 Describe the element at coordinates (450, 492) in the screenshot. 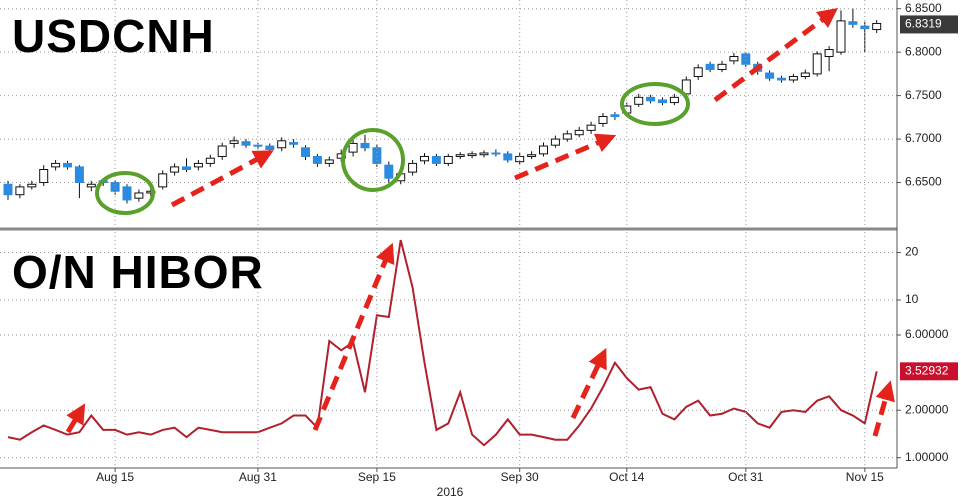

I see `x-axis-year: 2016` at that location.